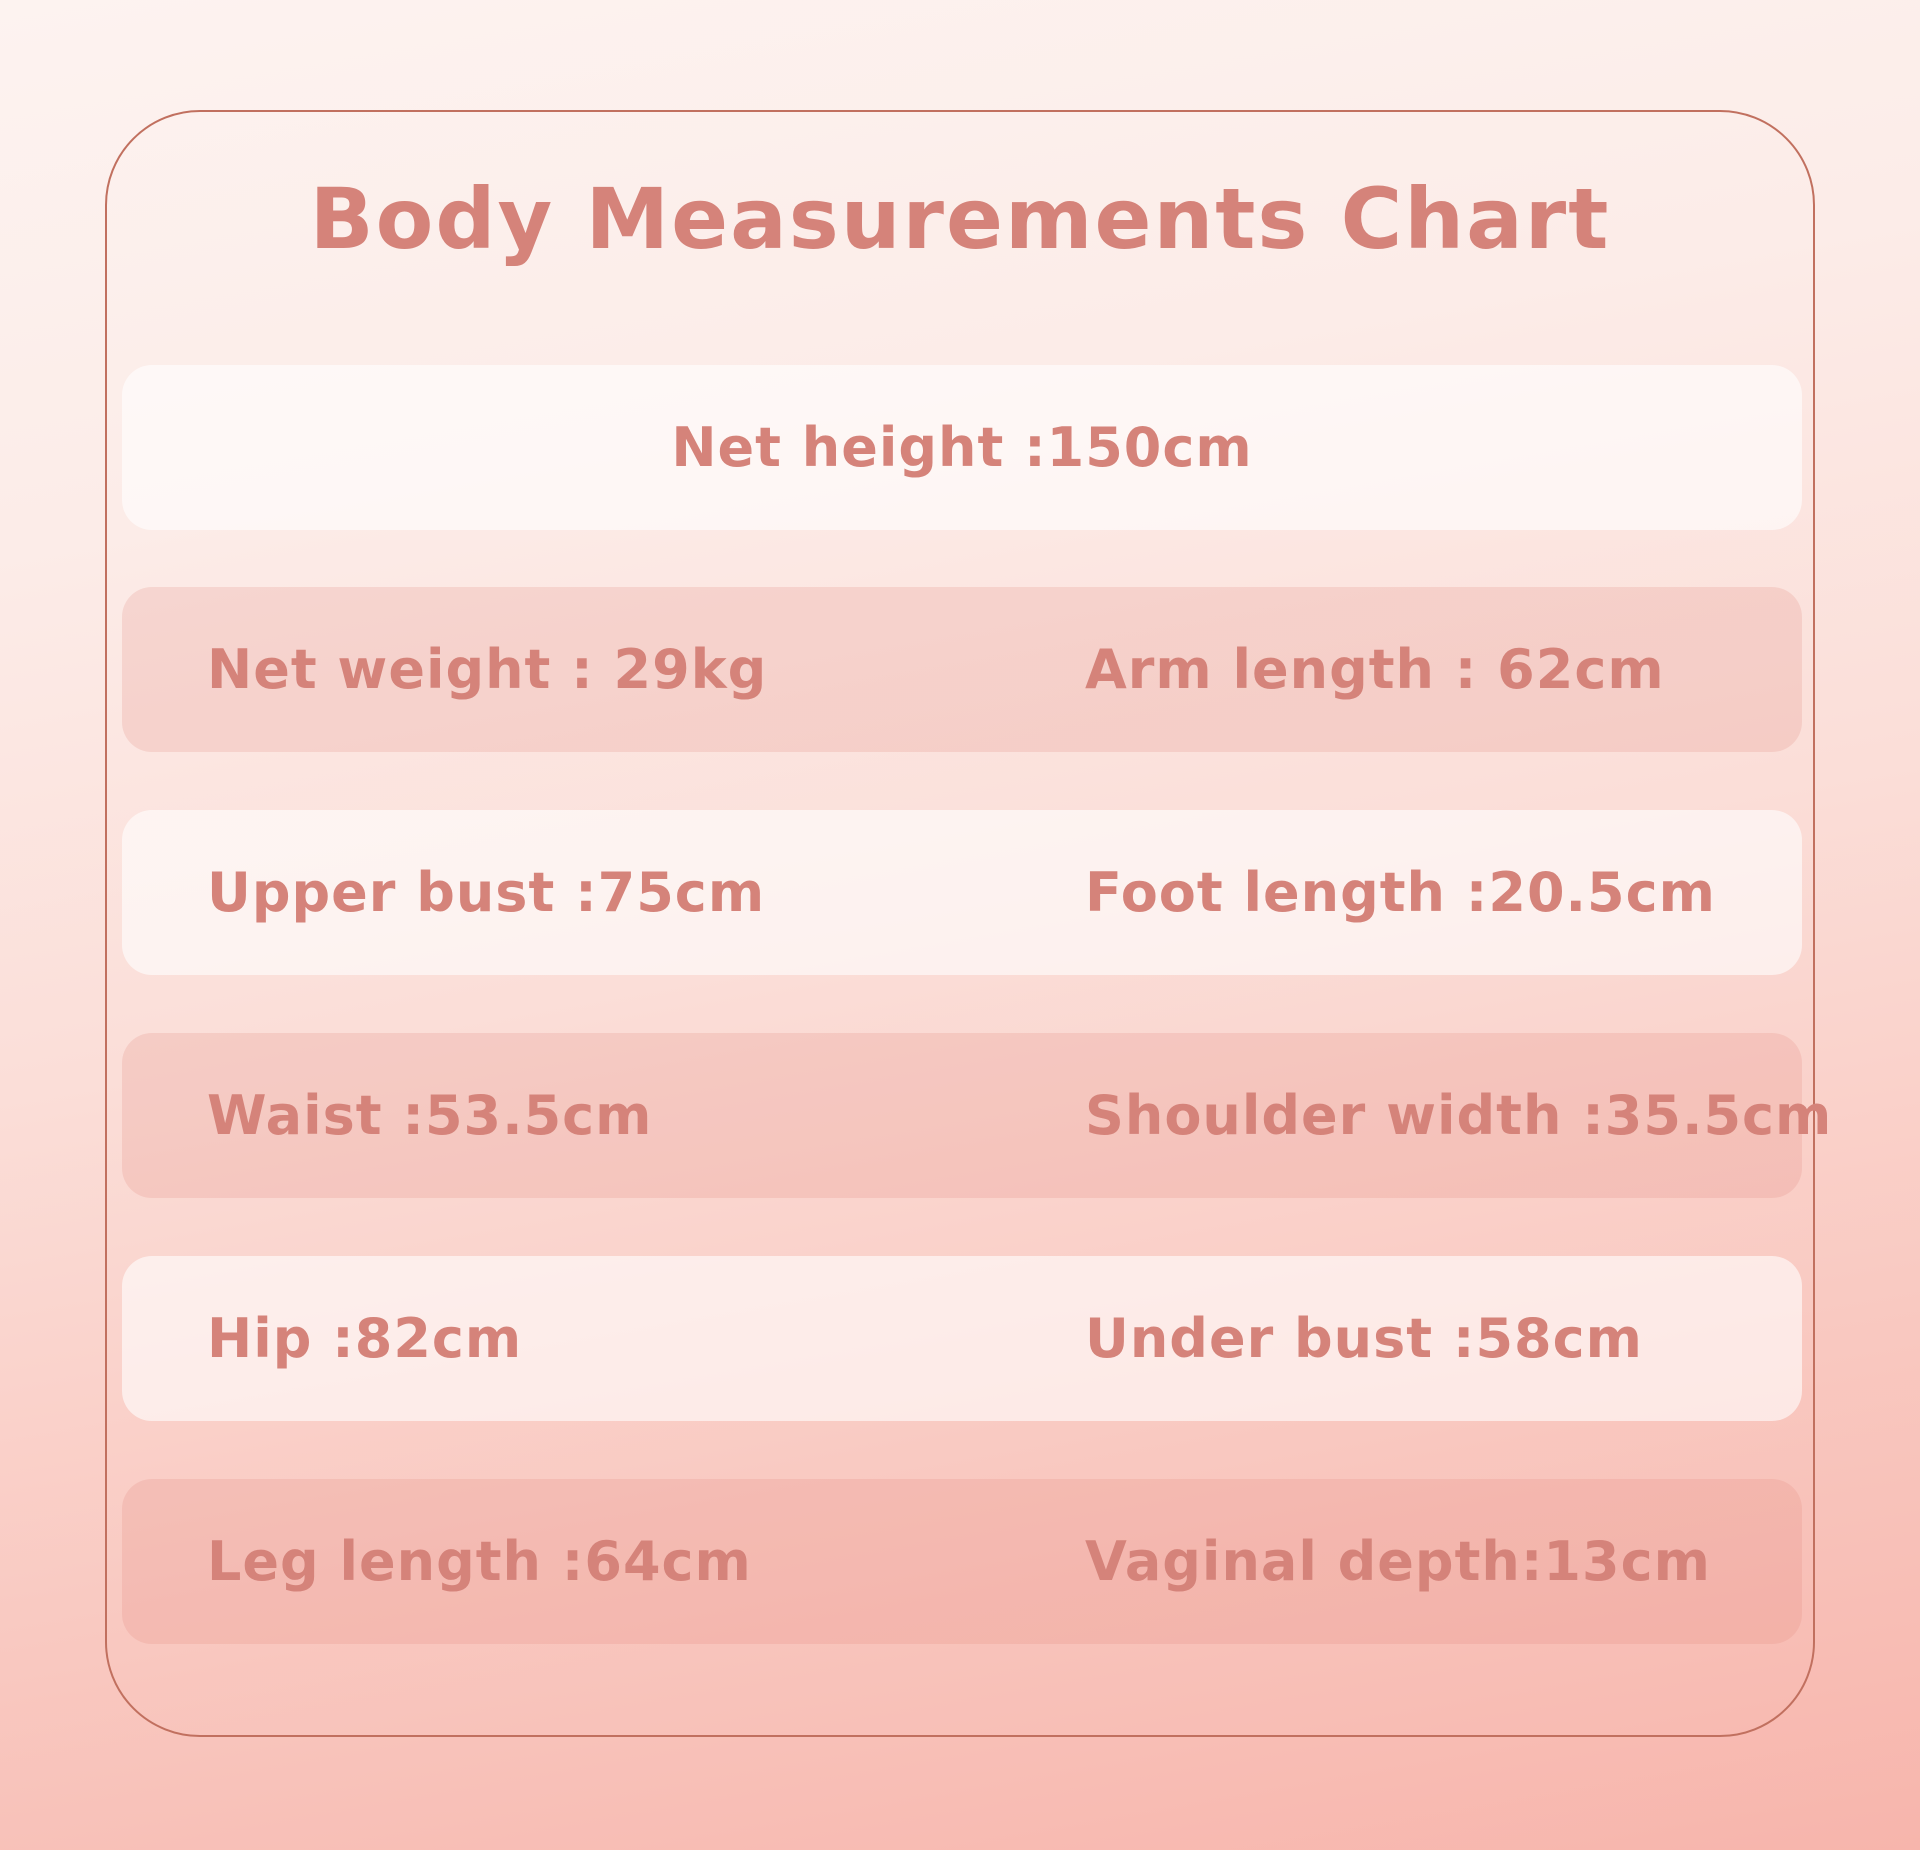 This screenshot has width=1920, height=1850. I want to click on page-title: Body Measurements Chart, so click(960, 219).